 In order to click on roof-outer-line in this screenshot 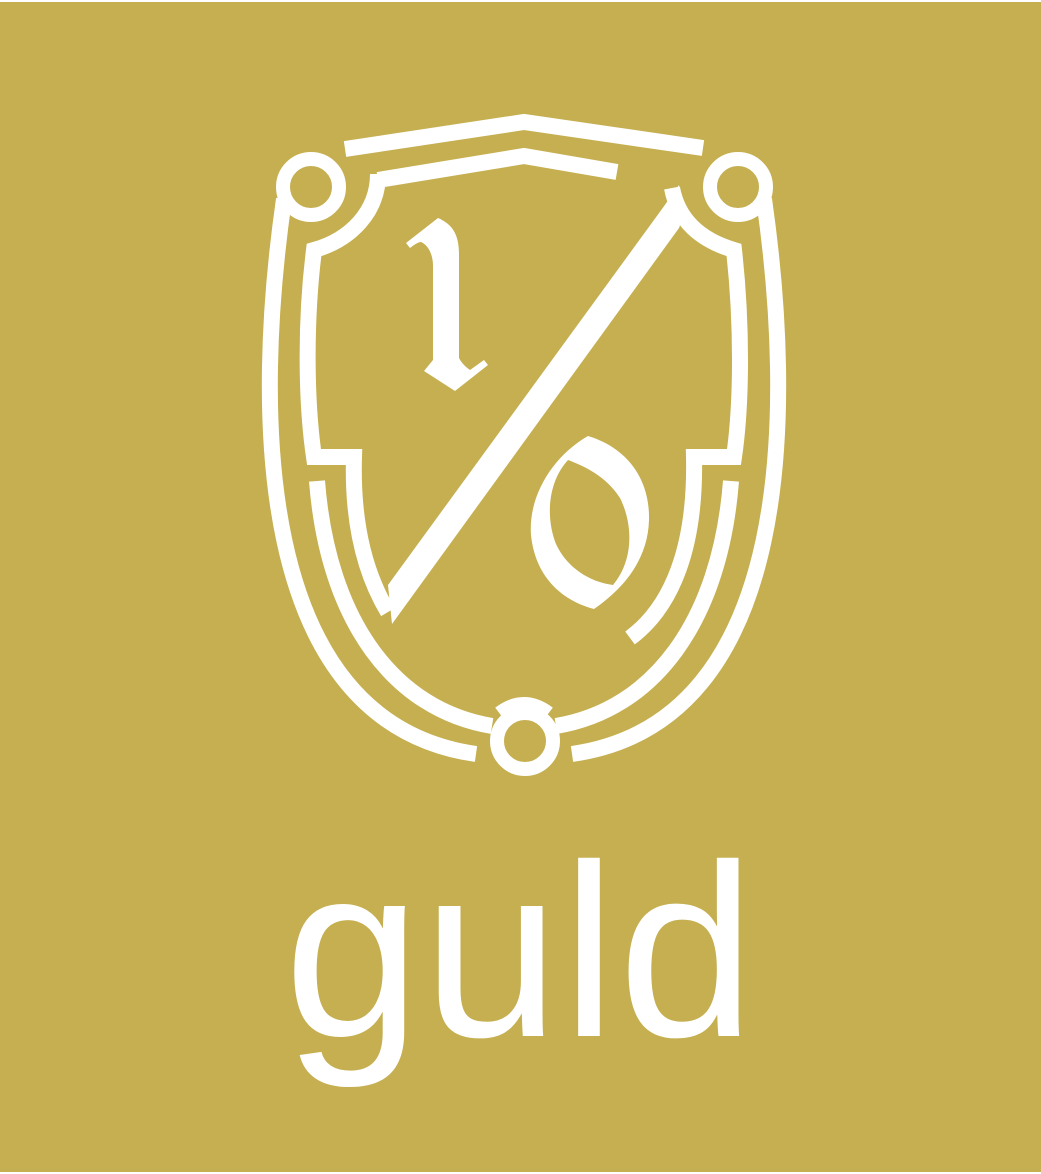, I will do `click(524, 135)`.